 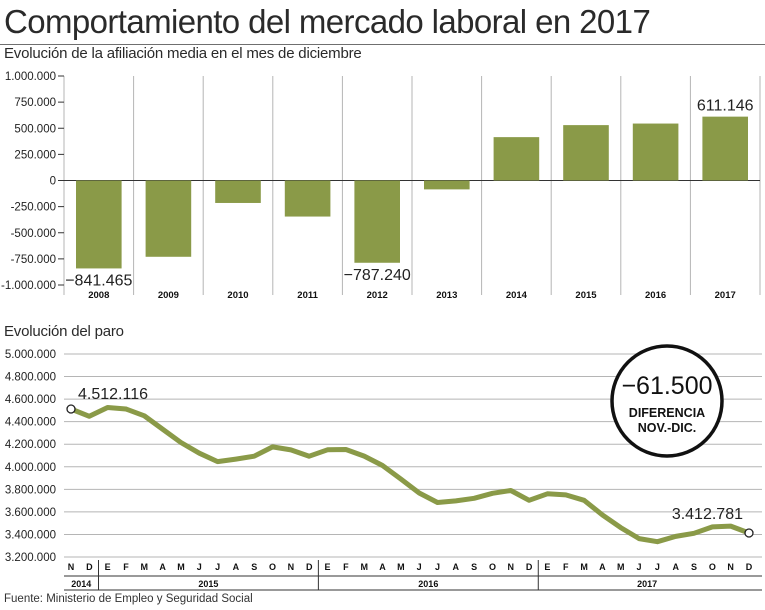 What do you see at coordinates (35, 129) in the screenshot?
I see `bar-y-tick-label: 500.000` at bounding box center [35, 129].